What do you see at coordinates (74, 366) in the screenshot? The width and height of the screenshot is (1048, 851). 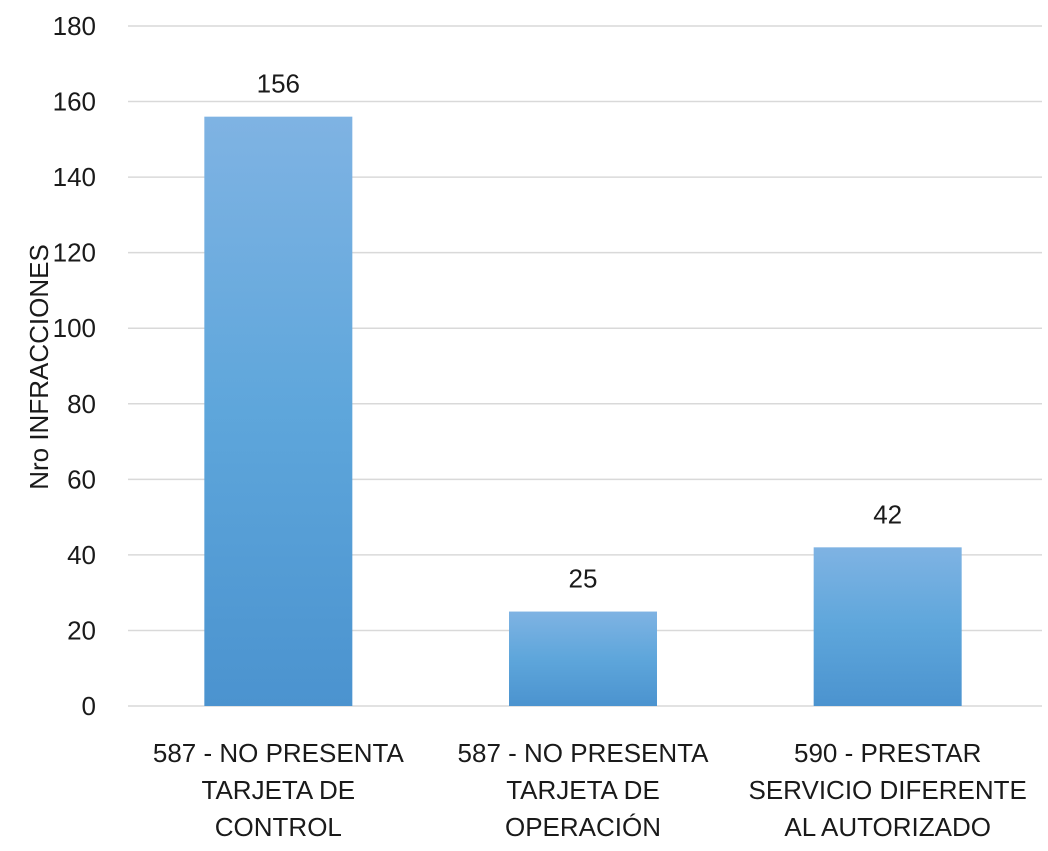 I see `y-axis-tick-labels: 0 20 40 60 80 100 120 140 160 180` at bounding box center [74, 366].